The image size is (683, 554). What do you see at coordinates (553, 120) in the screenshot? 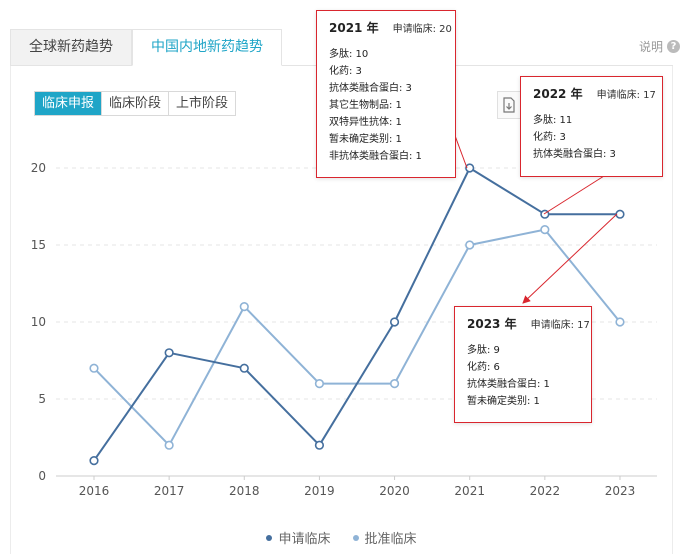
I see `annotation-row: 多肽: 11` at bounding box center [553, 120].